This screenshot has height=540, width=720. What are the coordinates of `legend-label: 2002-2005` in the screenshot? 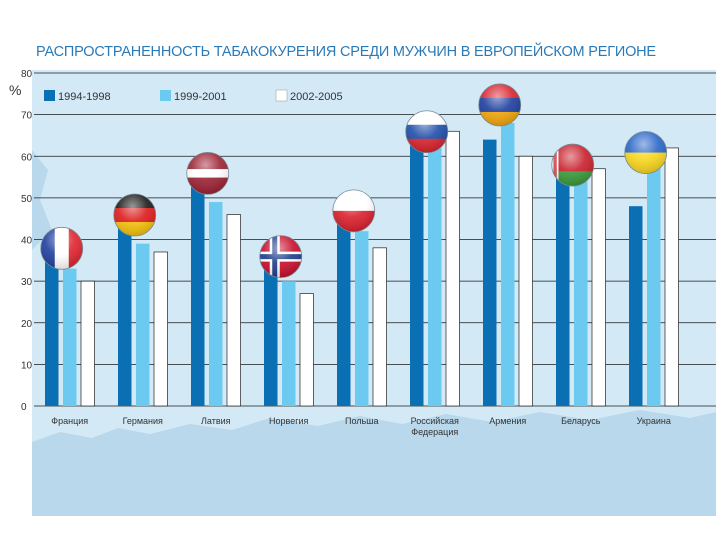 It's located at (316, 97).